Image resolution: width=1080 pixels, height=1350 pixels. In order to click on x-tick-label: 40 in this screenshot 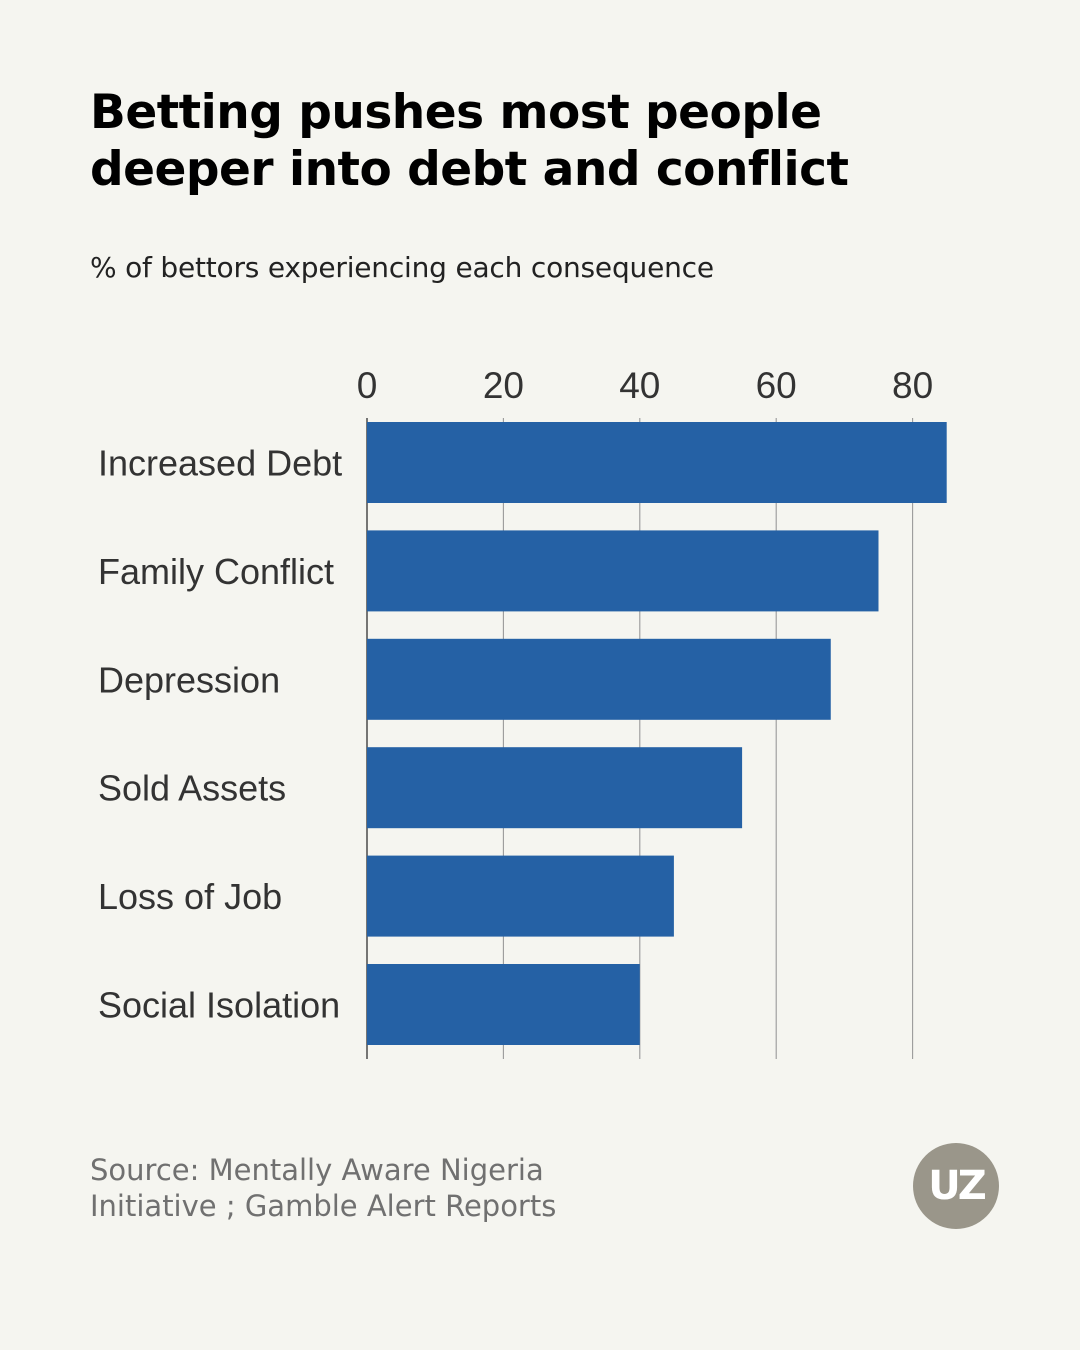, I will do `click(639, 385)`.